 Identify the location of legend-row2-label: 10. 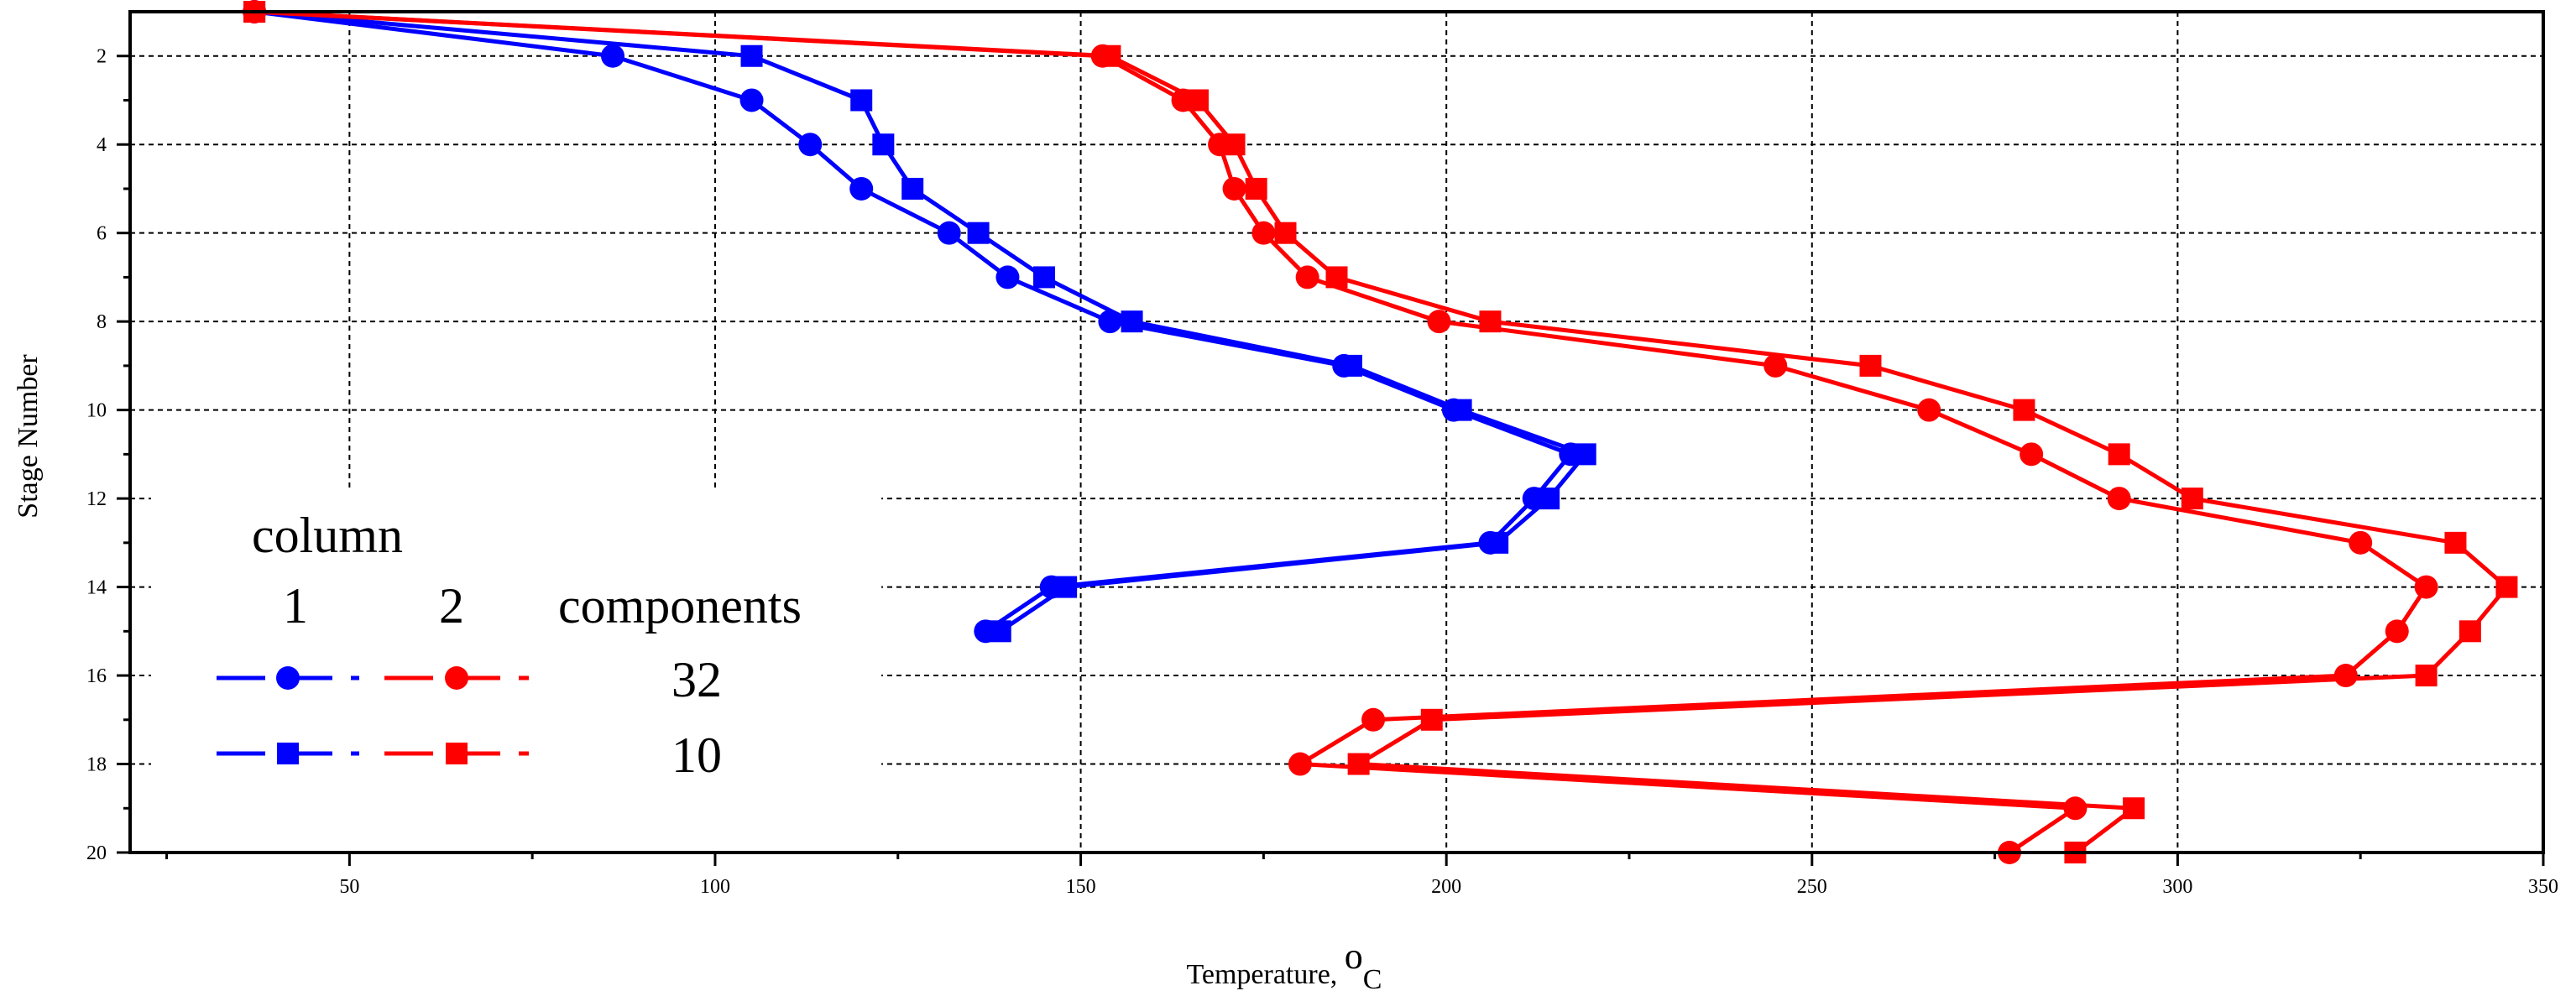
(696, 755).